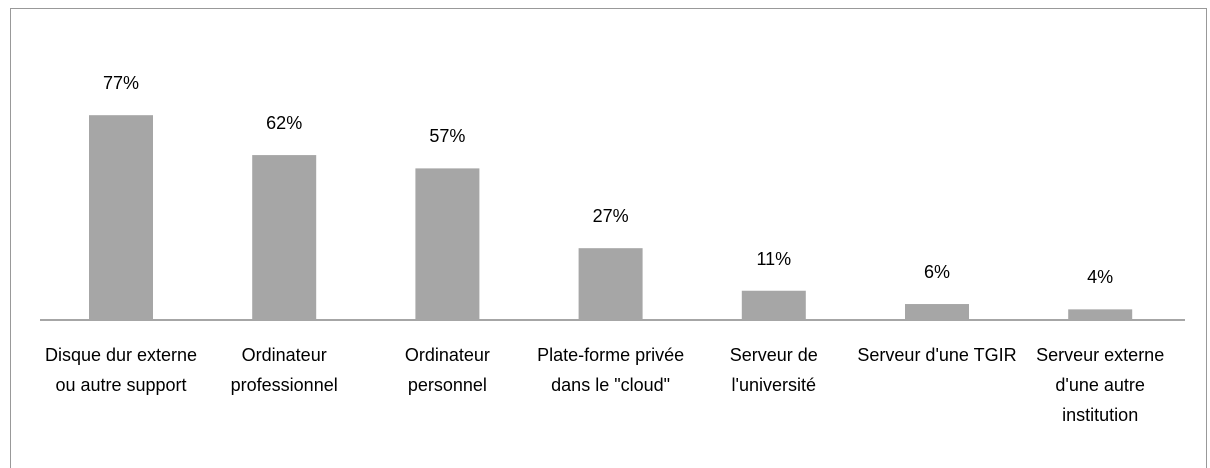 The width and height of the screenshot is (1210, 468). Describe the element at coordinates (937, 355) in the screenshot. I see `category-label: Serveur d'une TGIR` at that location.